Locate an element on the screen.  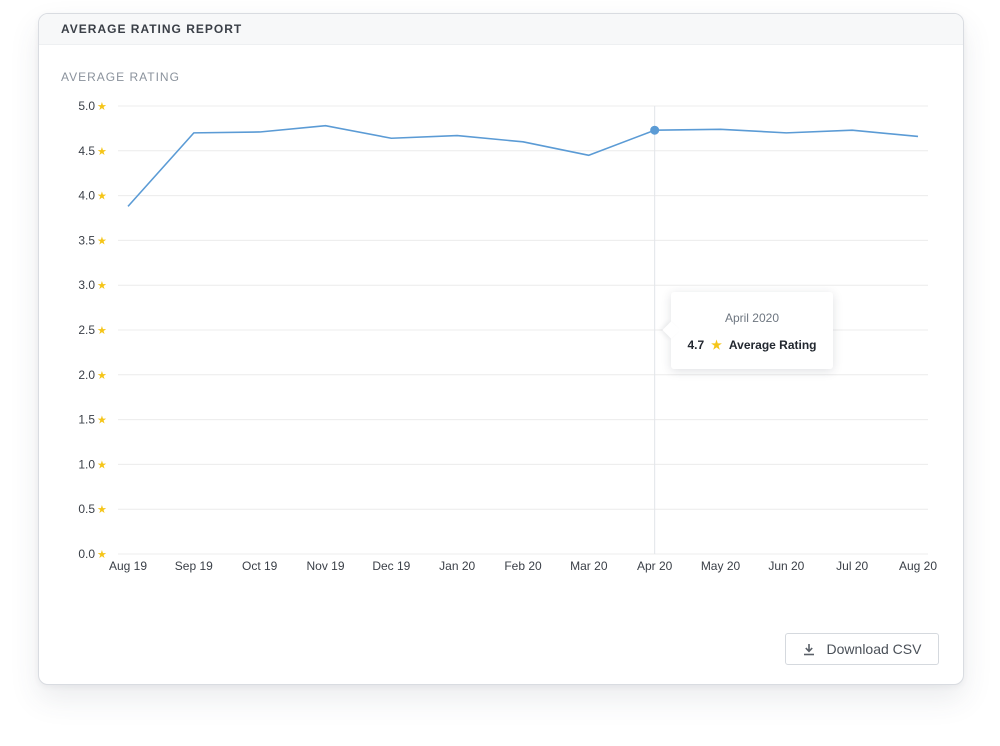
y-tick-label: 1.5 is located at coordinates (86, 420).